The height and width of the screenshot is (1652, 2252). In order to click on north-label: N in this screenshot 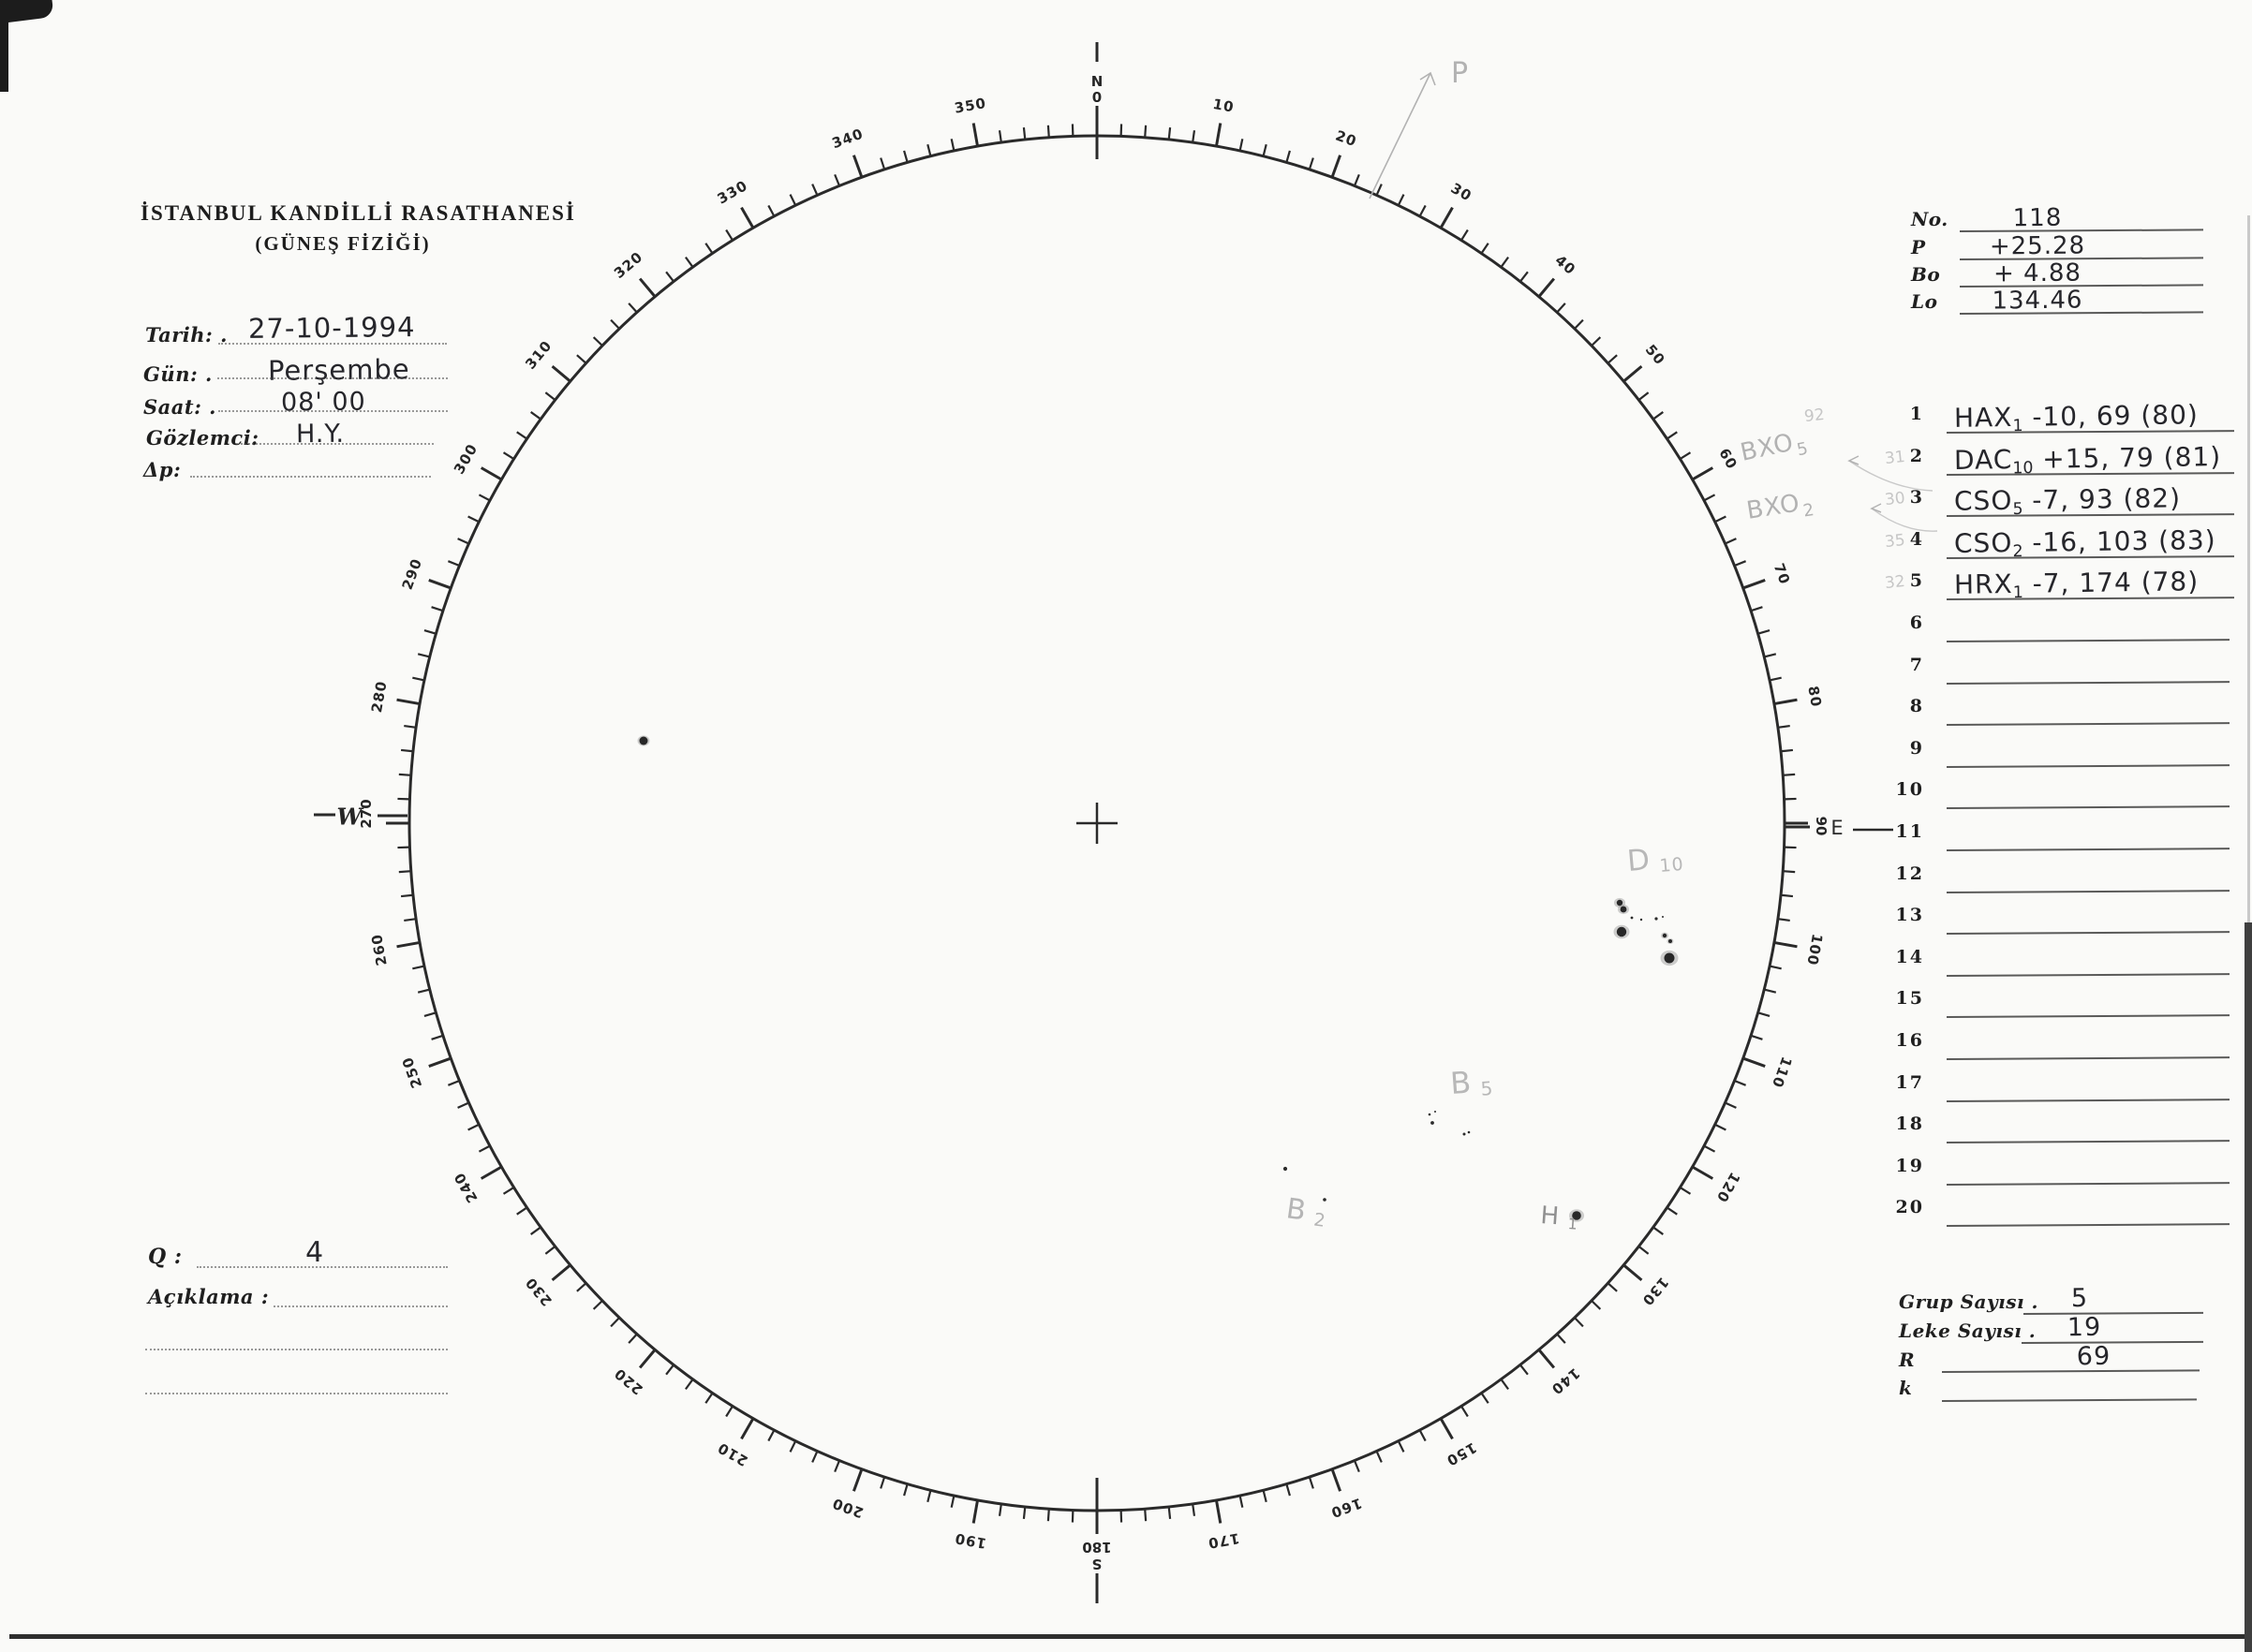, I will do `click(1097, 81)`.